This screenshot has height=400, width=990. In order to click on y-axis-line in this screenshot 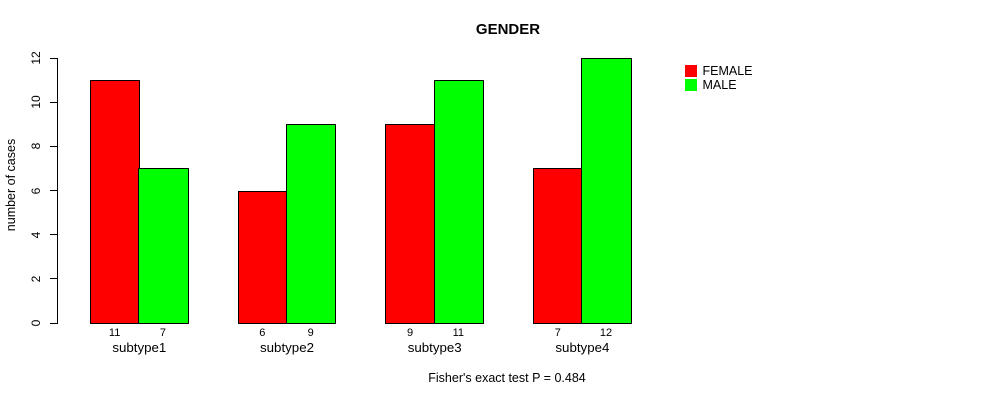, I will do `click(57, 191)`.